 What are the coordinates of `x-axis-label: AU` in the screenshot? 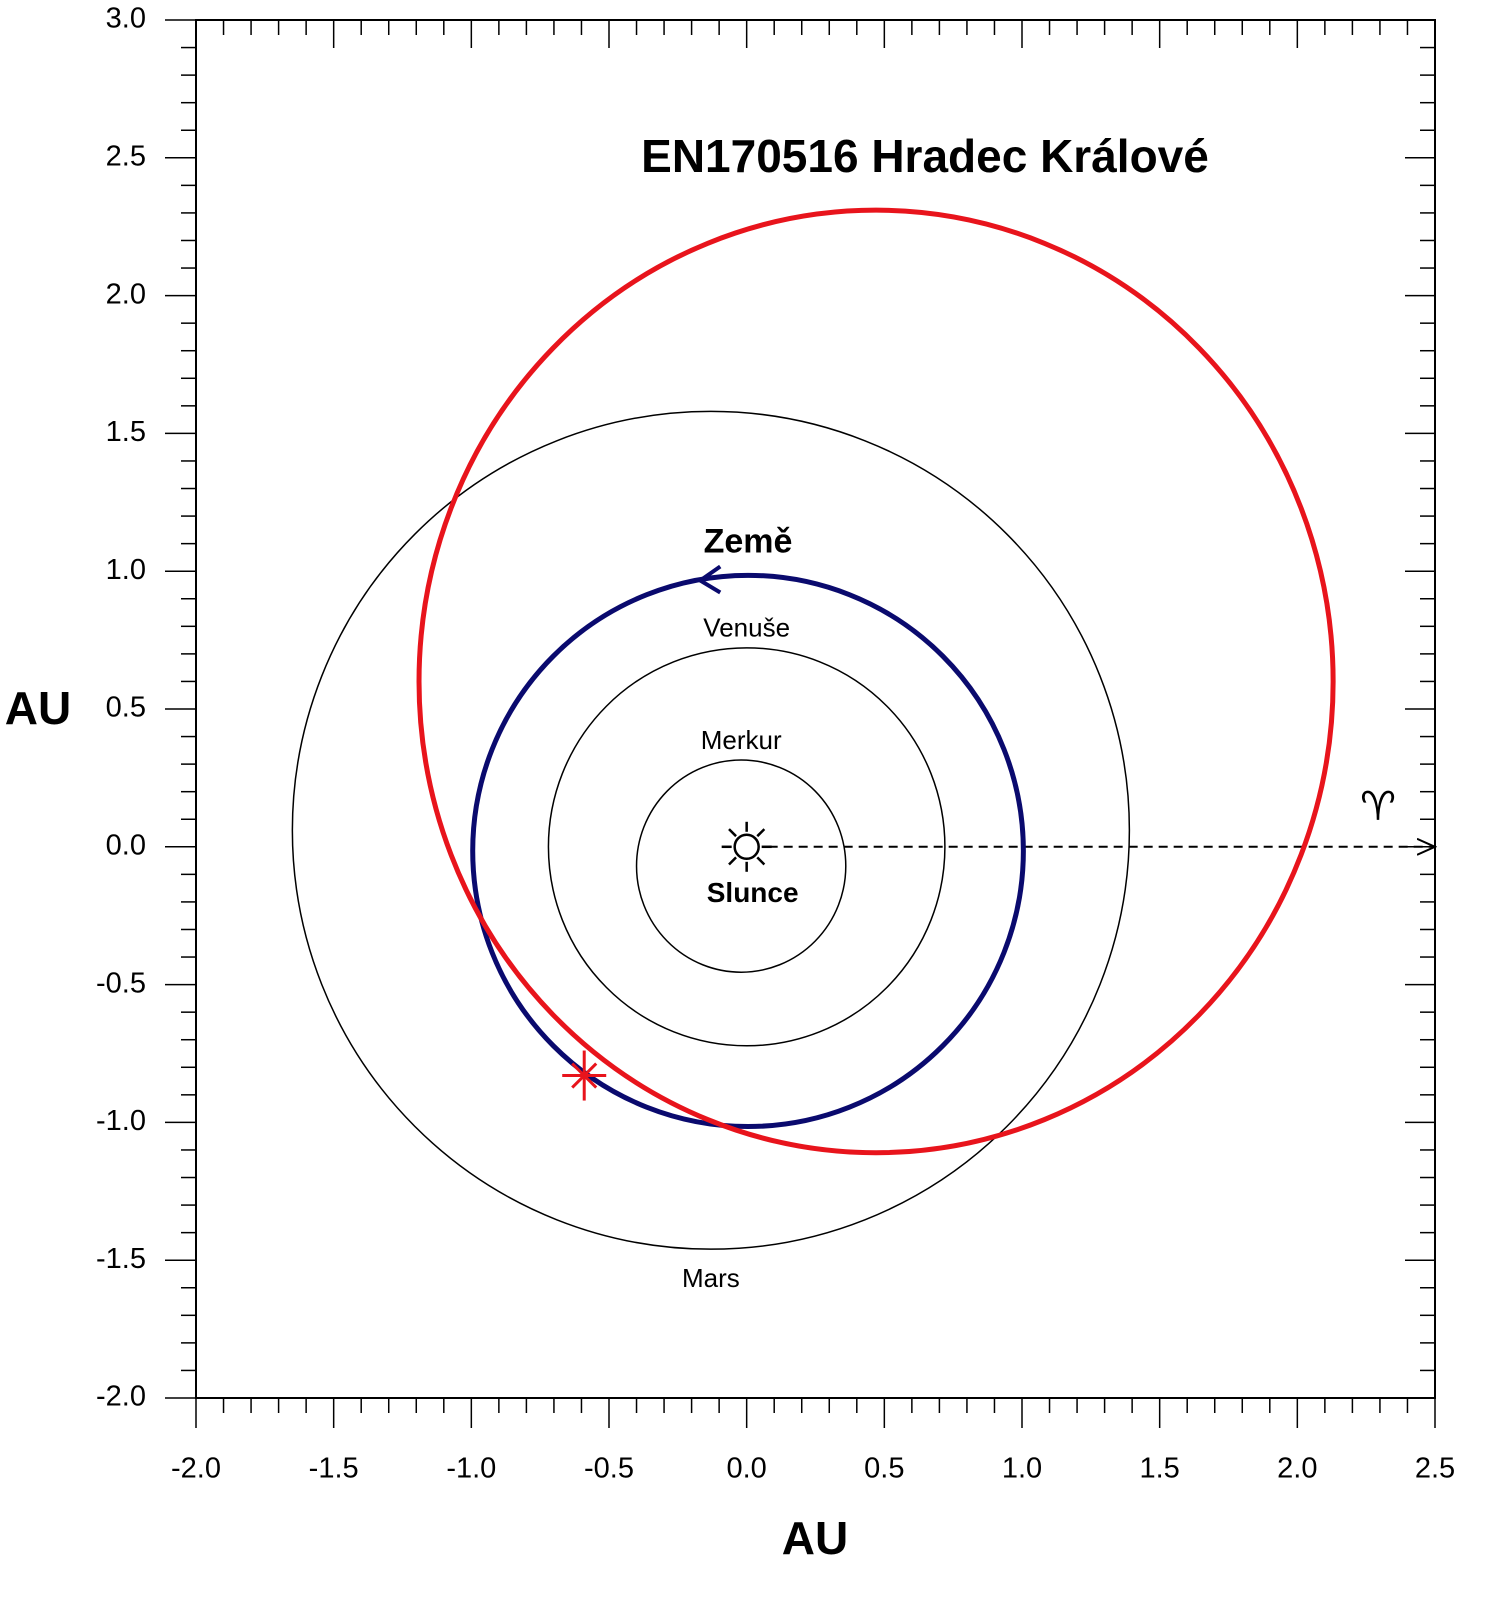 It's located at (815, 1538).